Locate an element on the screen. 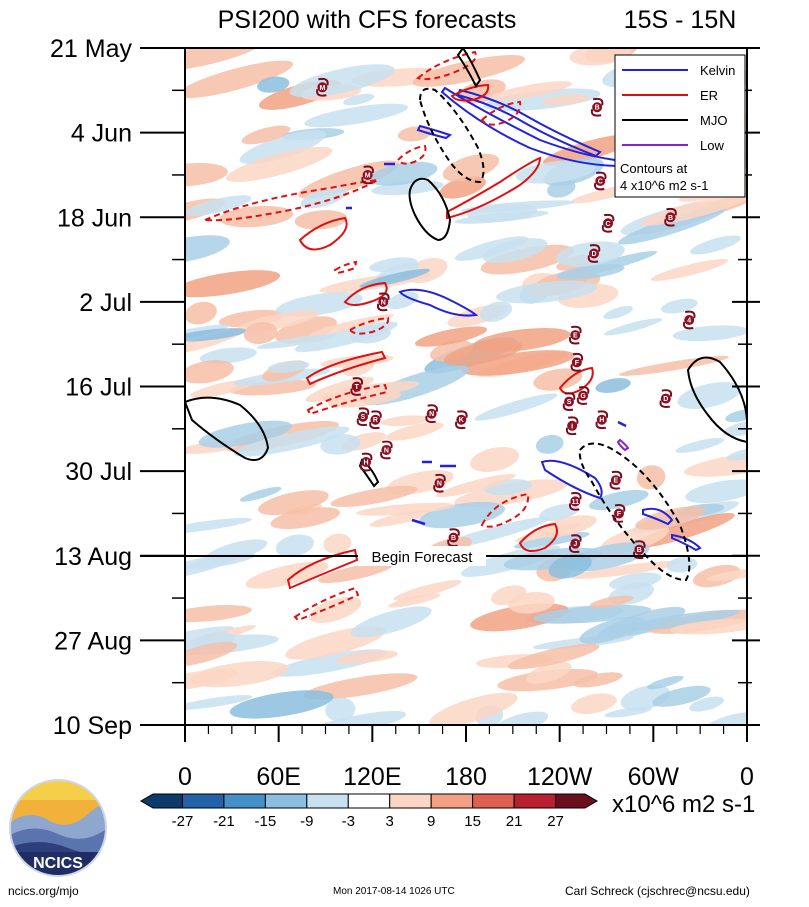 The image size is (809, 907). colorbar-label: -3 is located at coordinates (348, 821).